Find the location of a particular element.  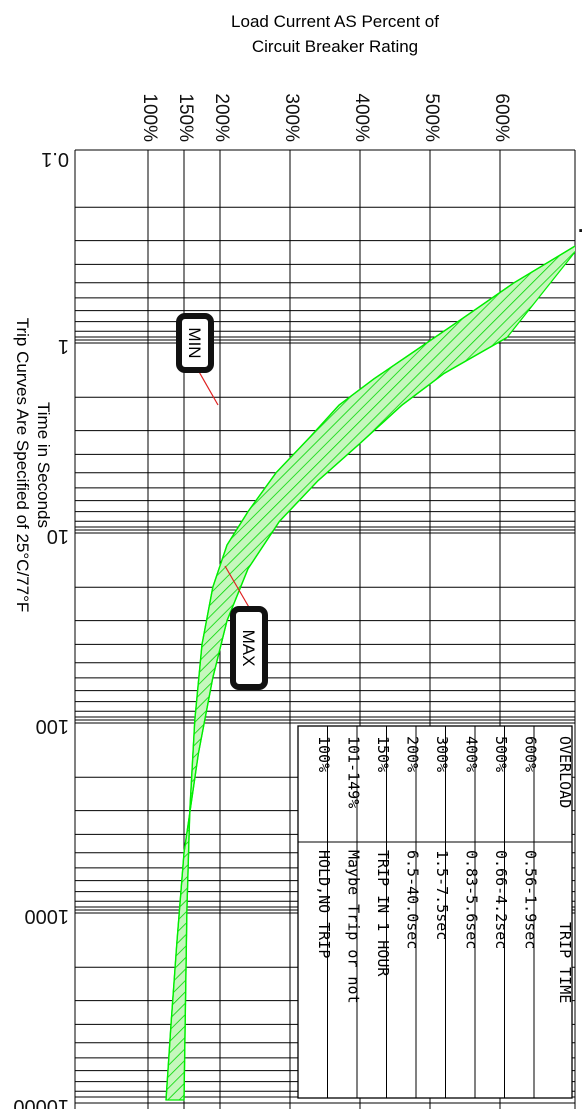

table-cell-overload: 400% is located at coordinates (471, 754).